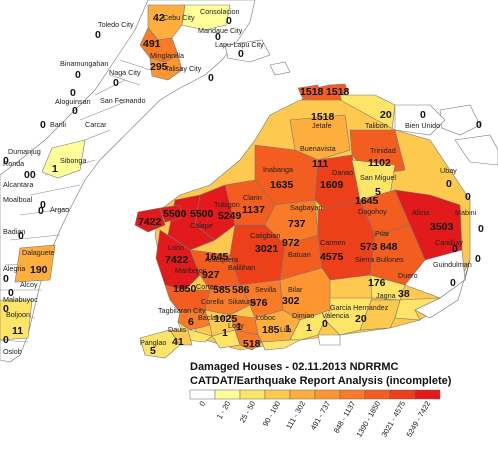  I want to click on place-label: Loay, so click(236, 325).